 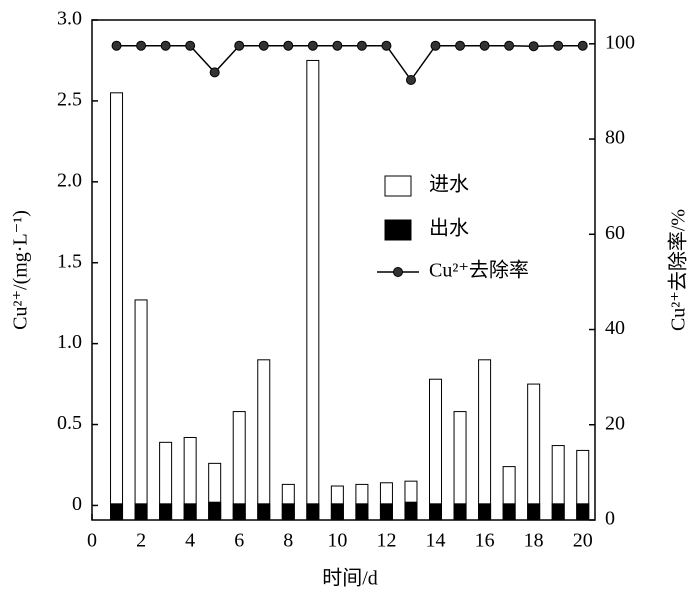 What do you see at coordinates (436, 541) in the screenshot?
I see `x-tick-label: 14` at bounding box center [436, 541].